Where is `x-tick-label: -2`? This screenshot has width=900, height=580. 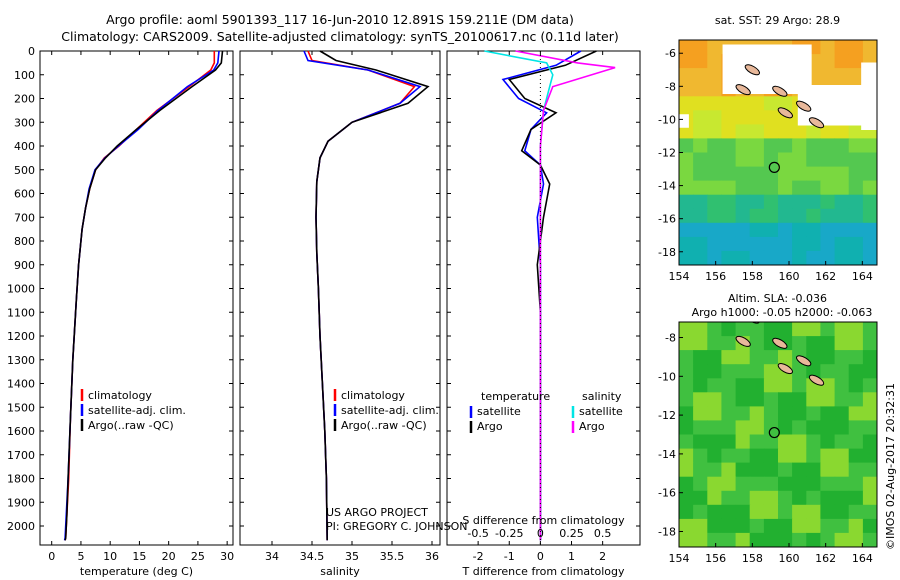
x-tick-label: -2 is located at coordinates (478, 556).